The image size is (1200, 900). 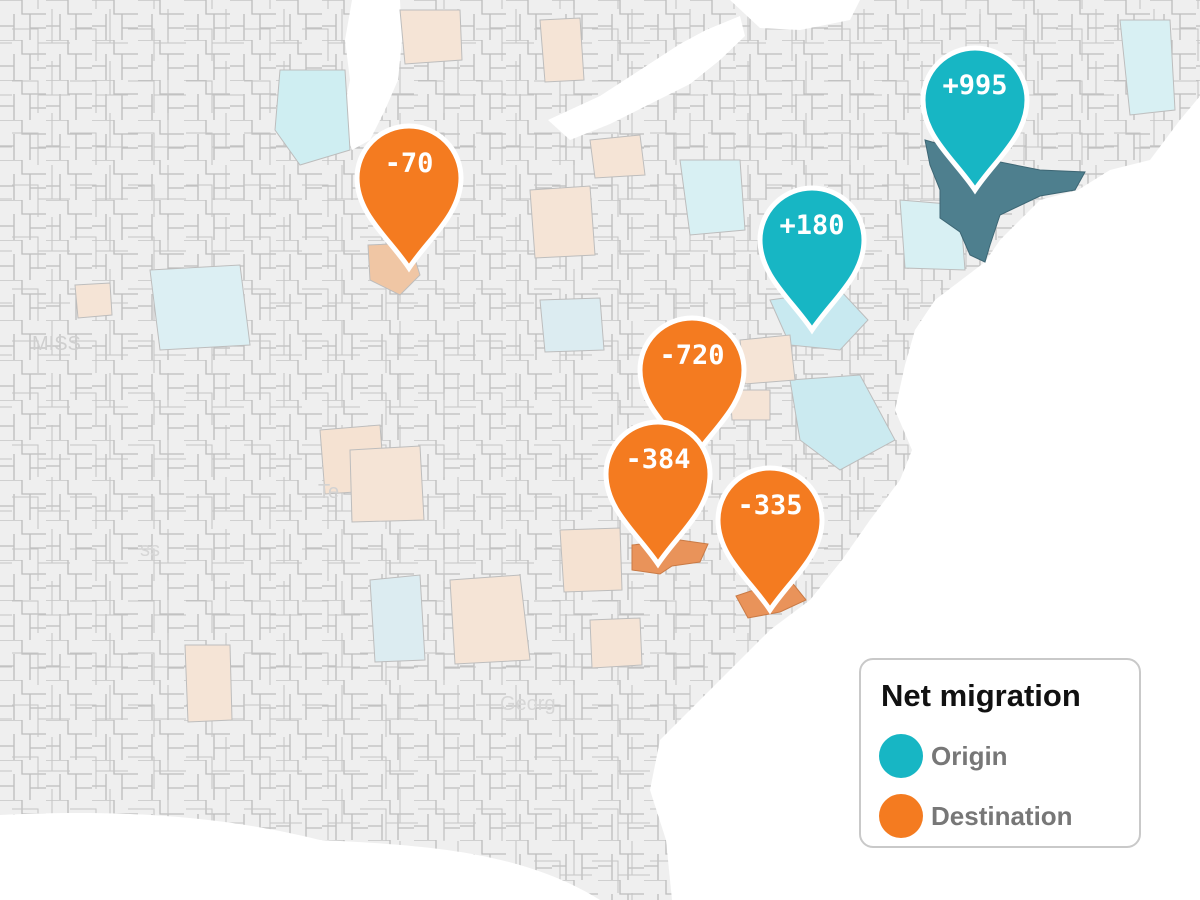 I want to click on marker-origin-ny: +995, so click(x=975, y=130).